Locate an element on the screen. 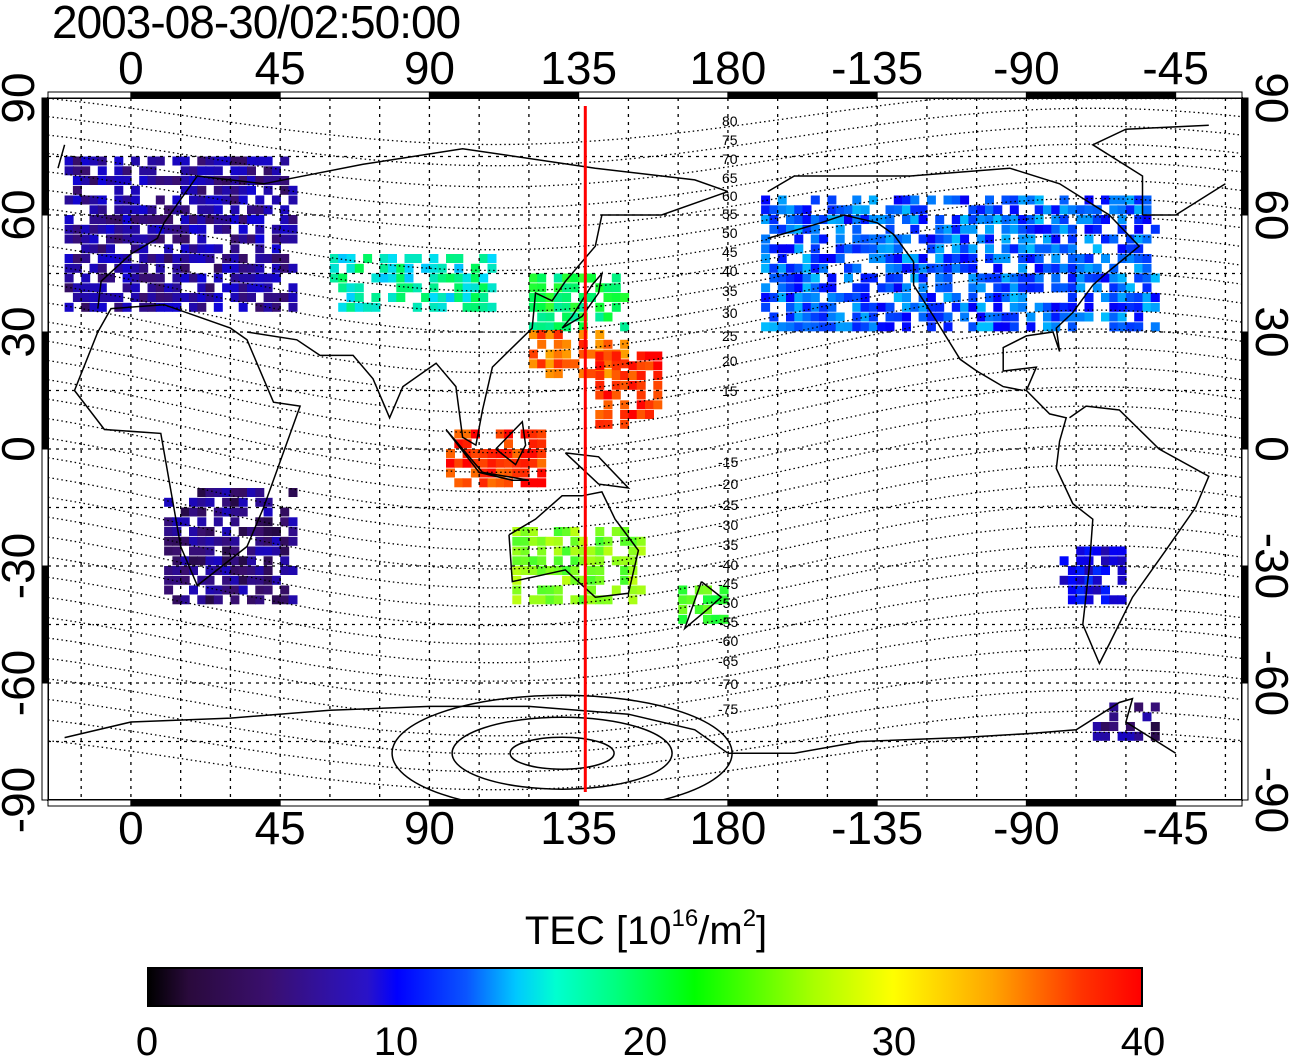  left-axis-tick: 90 is located at coordinates (22, 97).